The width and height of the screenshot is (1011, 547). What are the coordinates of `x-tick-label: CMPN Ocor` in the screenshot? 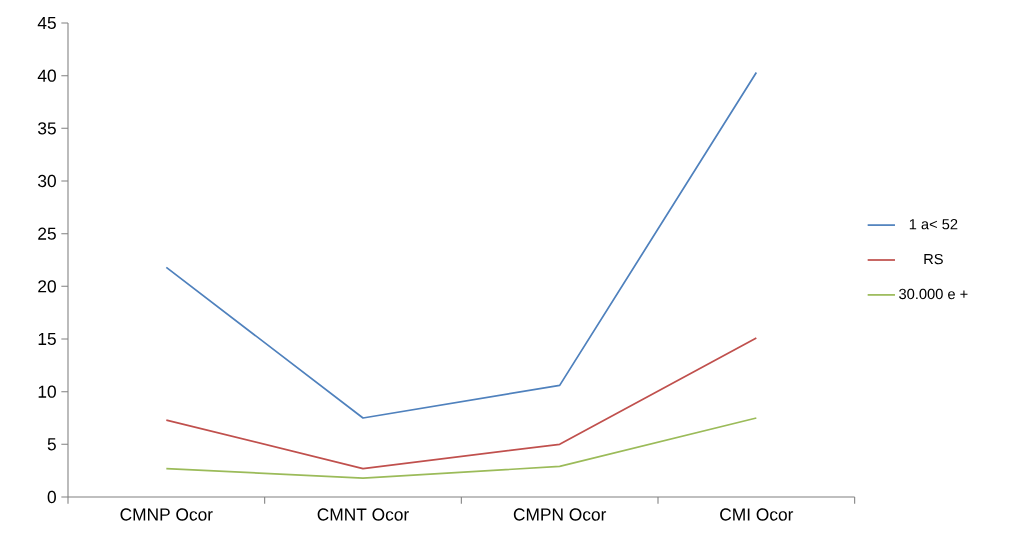 It's located at (560, 514).